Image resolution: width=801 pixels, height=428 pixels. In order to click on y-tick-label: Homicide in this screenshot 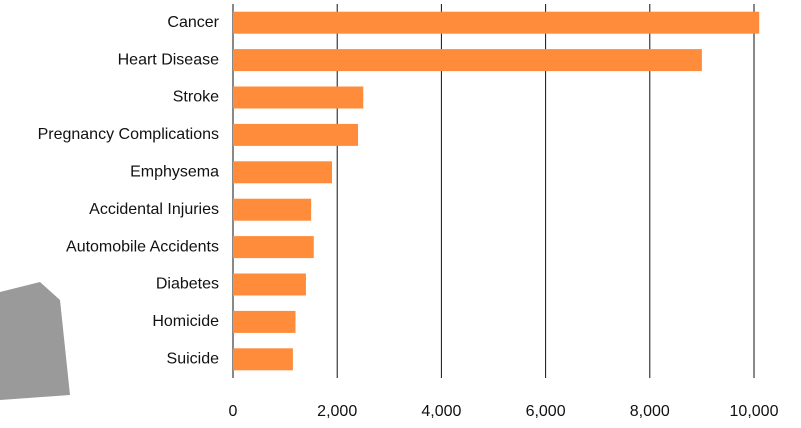, I will do `click(185, 321)`.